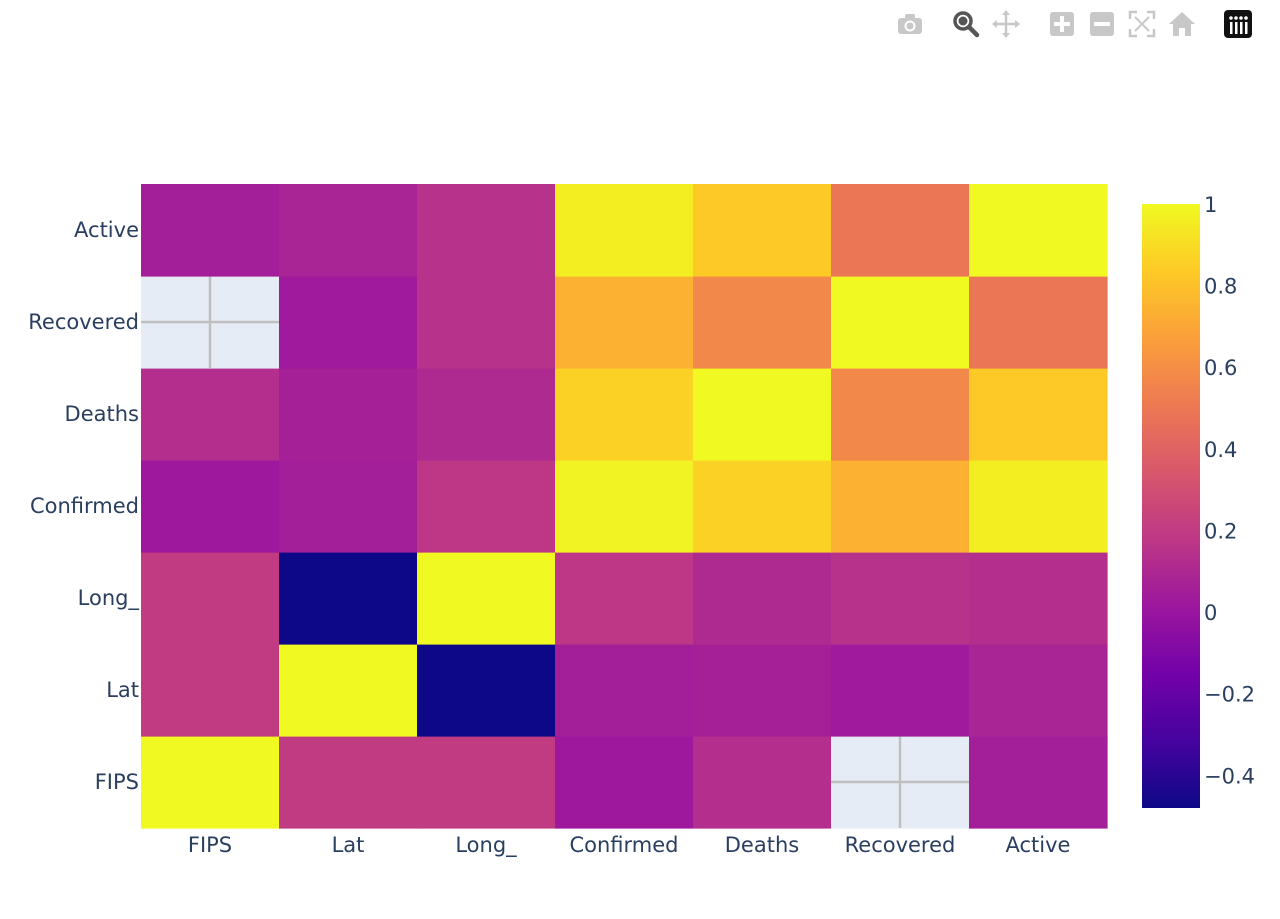 The height and width of the screenshot is (919, 1280). Describe the element at coordinates (1210, 205) in the screenshot. I see `colorbar-tick-label: 1` at that location.